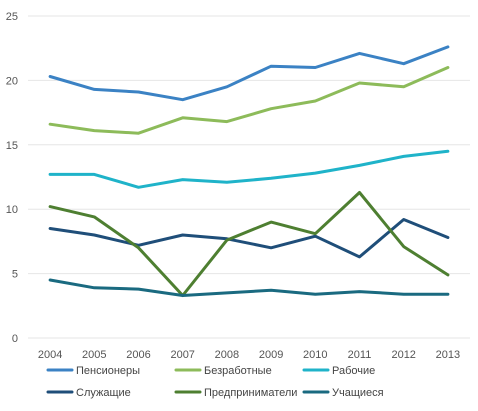  Describe the element at coordinates (360, 355) in the screenshot. I see `x-tick-label: 2011` at that location.